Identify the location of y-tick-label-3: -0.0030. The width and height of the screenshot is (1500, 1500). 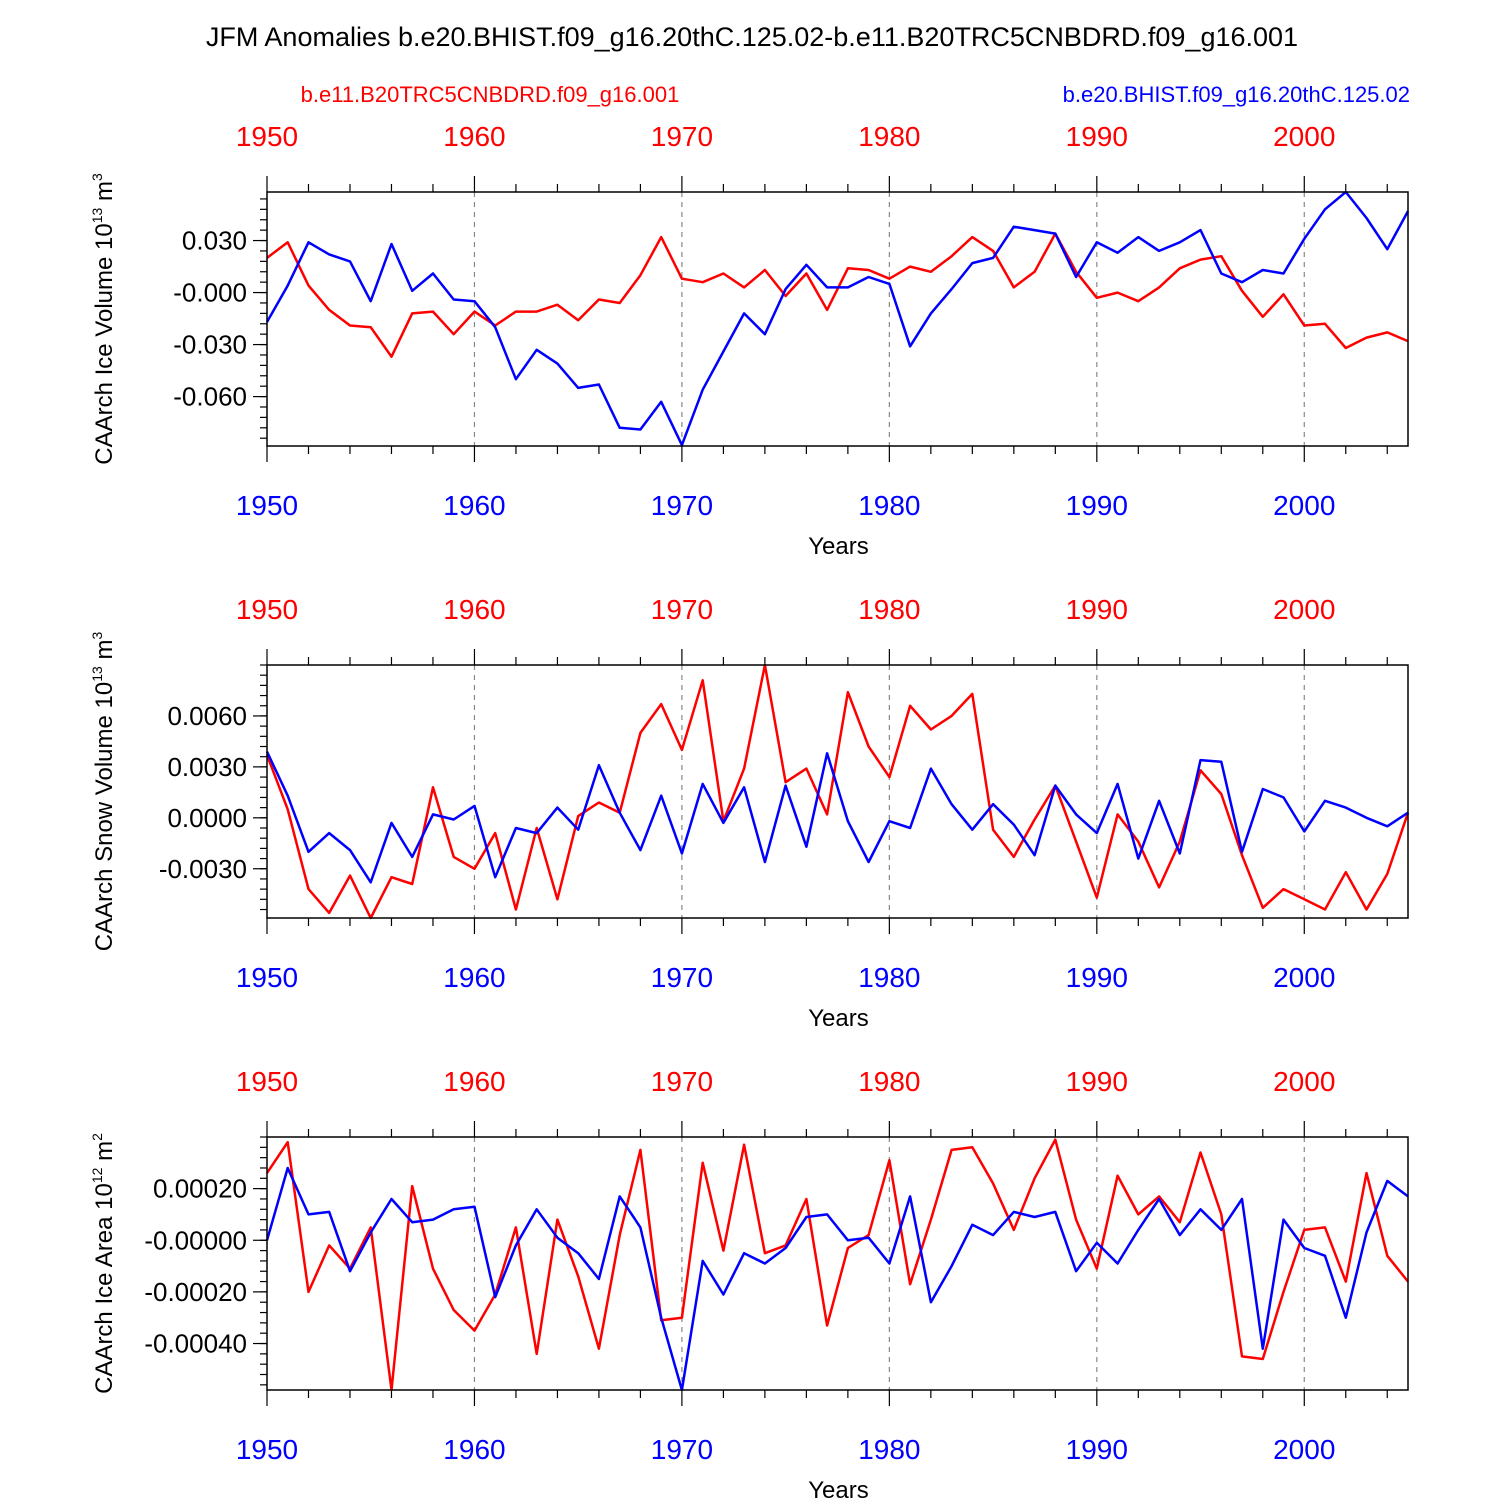
(203, 869).